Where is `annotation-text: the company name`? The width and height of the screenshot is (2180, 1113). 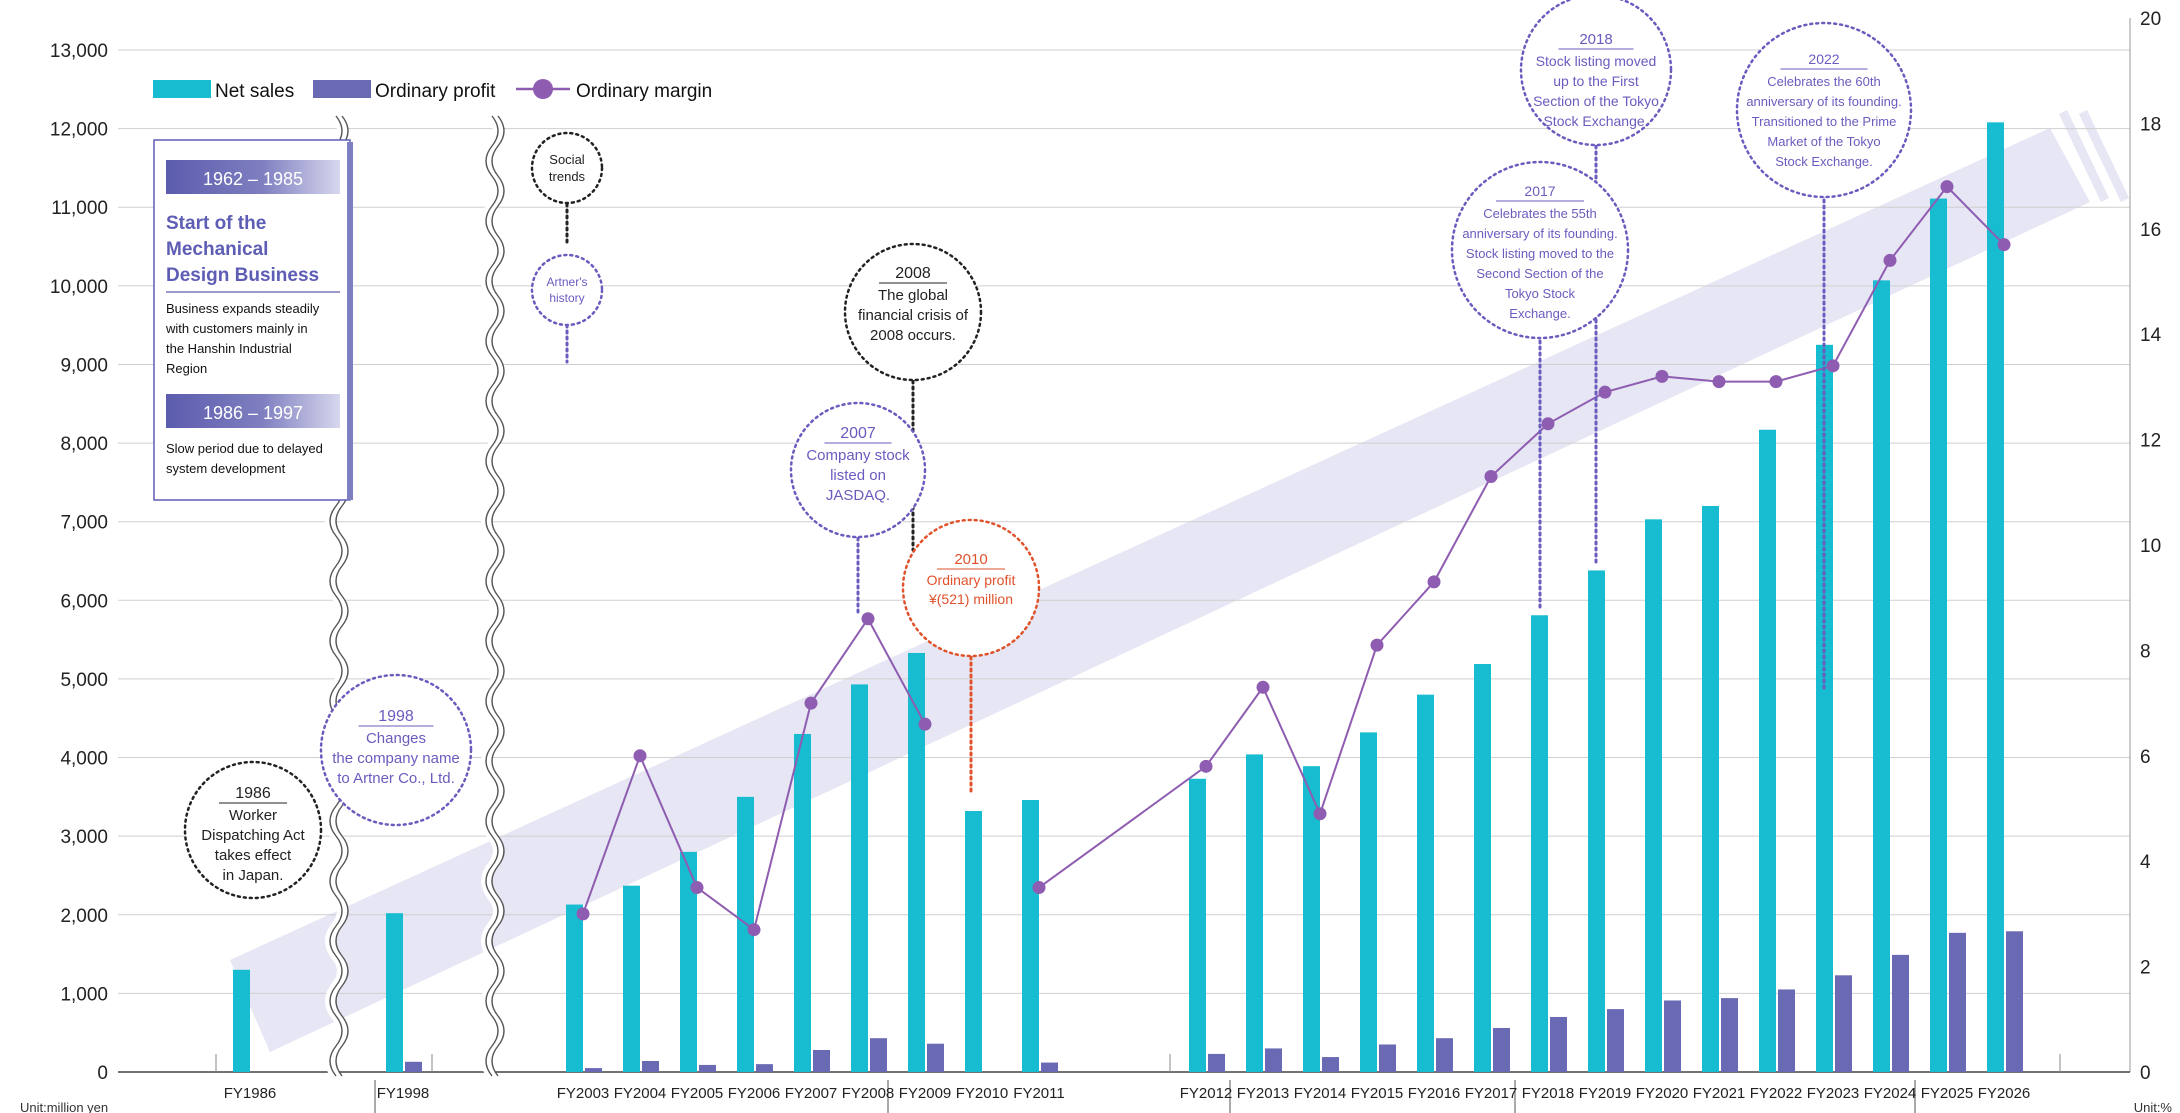
annotation-text: the company name is located at coordinates (396, 758).